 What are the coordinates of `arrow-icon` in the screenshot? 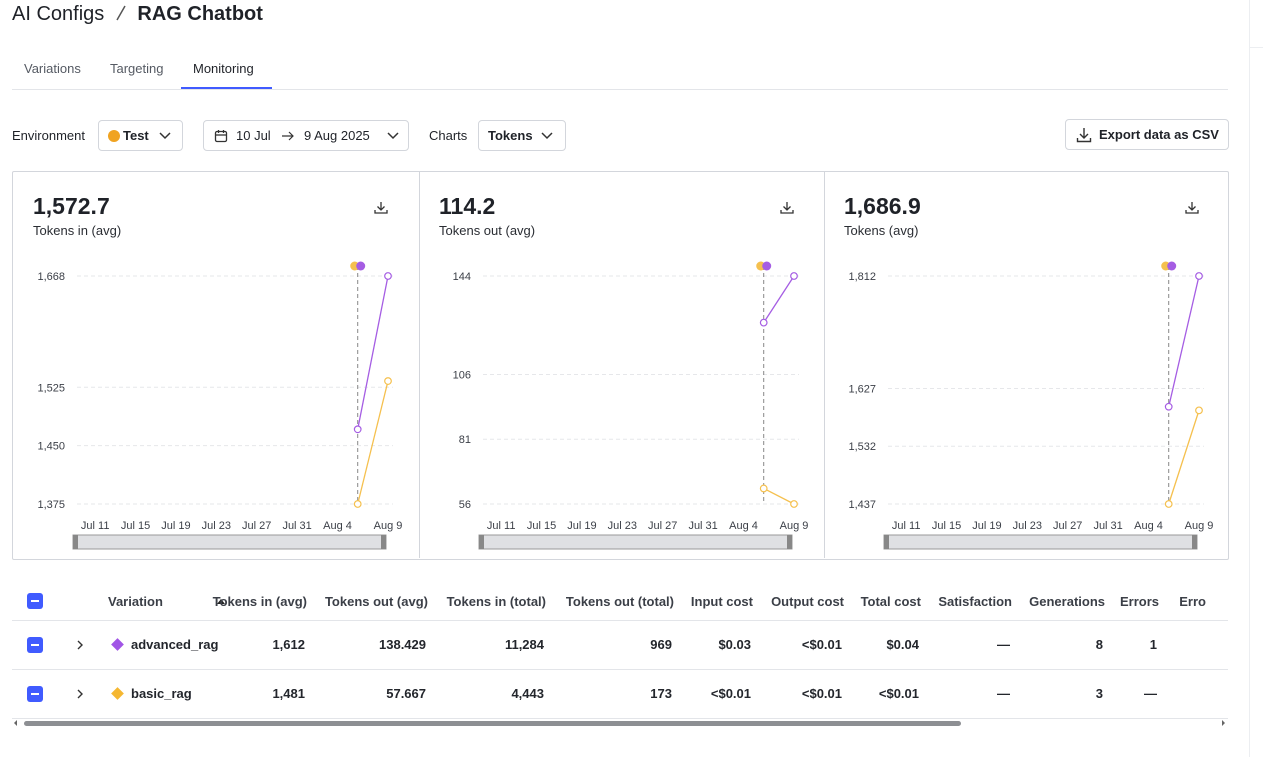 It's located at (288, 136).